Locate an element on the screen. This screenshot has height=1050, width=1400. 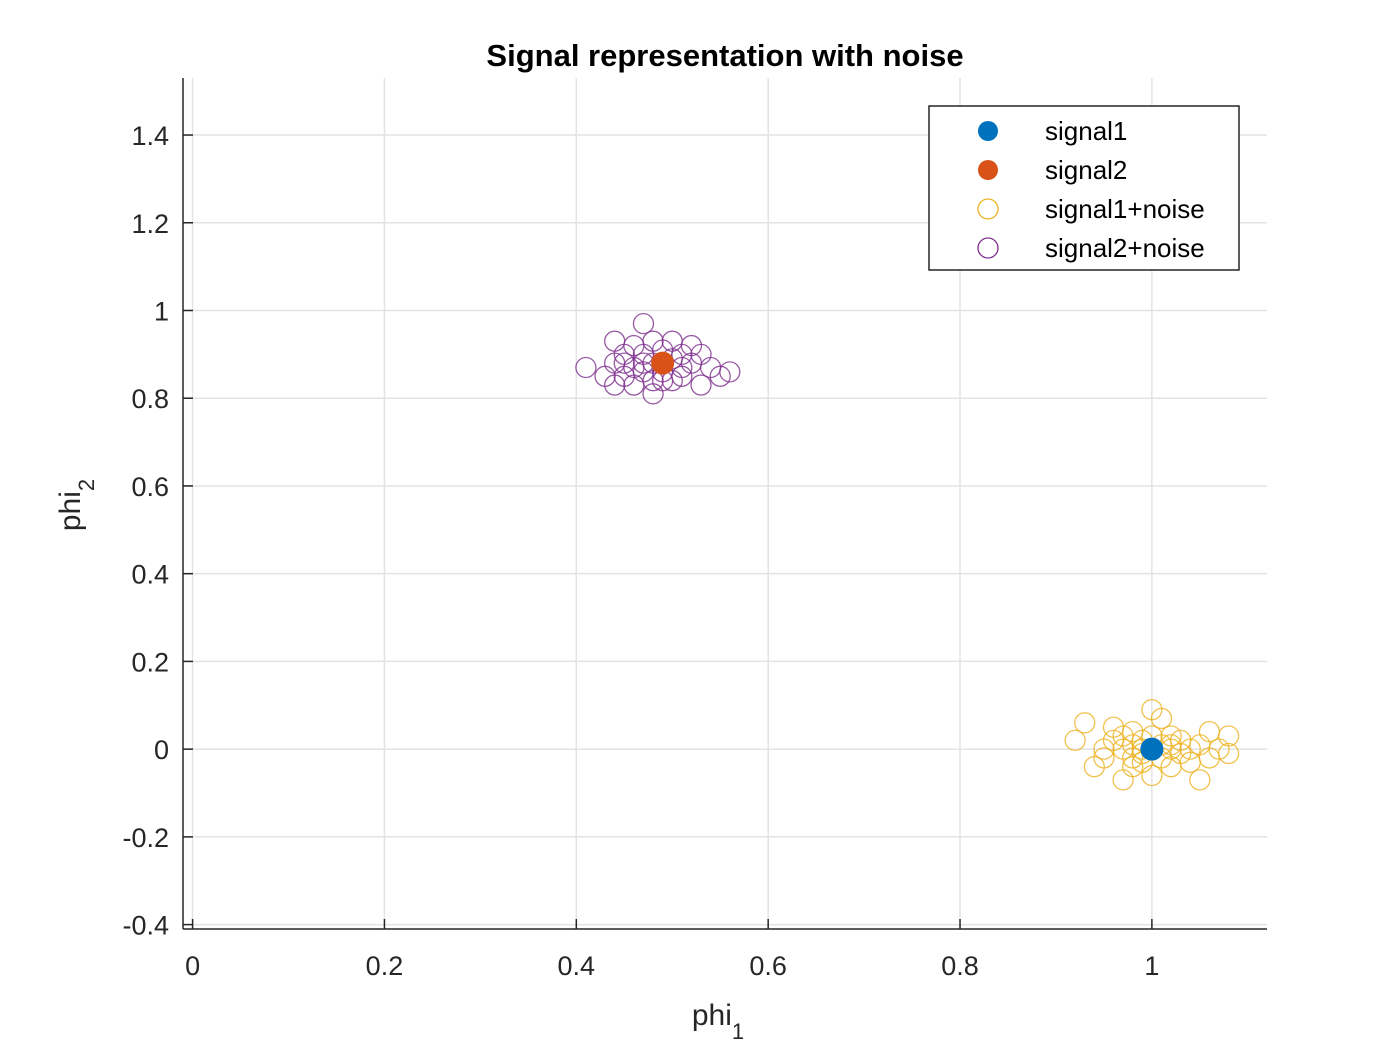
y-tick-label: 1.2 is located at coordinates (150, 224).